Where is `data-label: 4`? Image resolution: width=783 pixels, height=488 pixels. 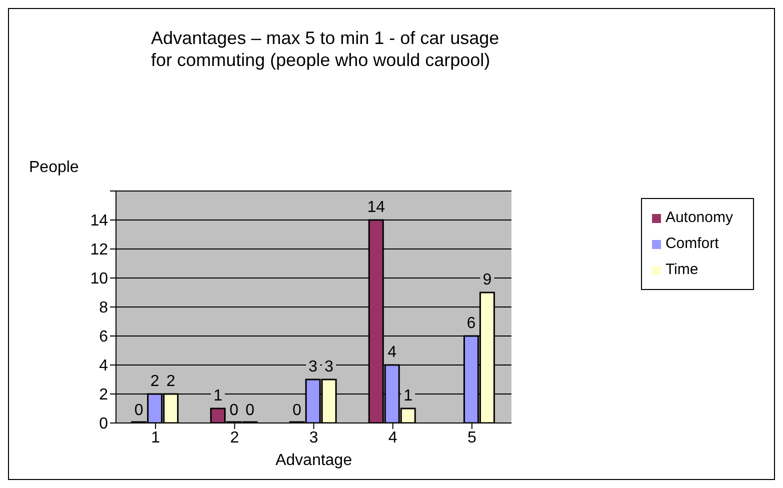 data-label: 4 is located at coordinates (392, 352).